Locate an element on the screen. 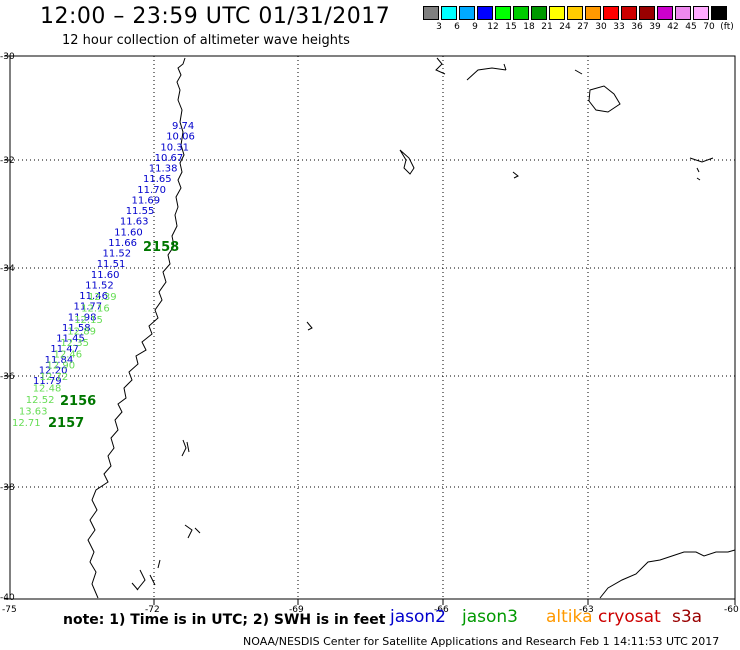  lat-label: -32 is located at coordinates (7, 161).